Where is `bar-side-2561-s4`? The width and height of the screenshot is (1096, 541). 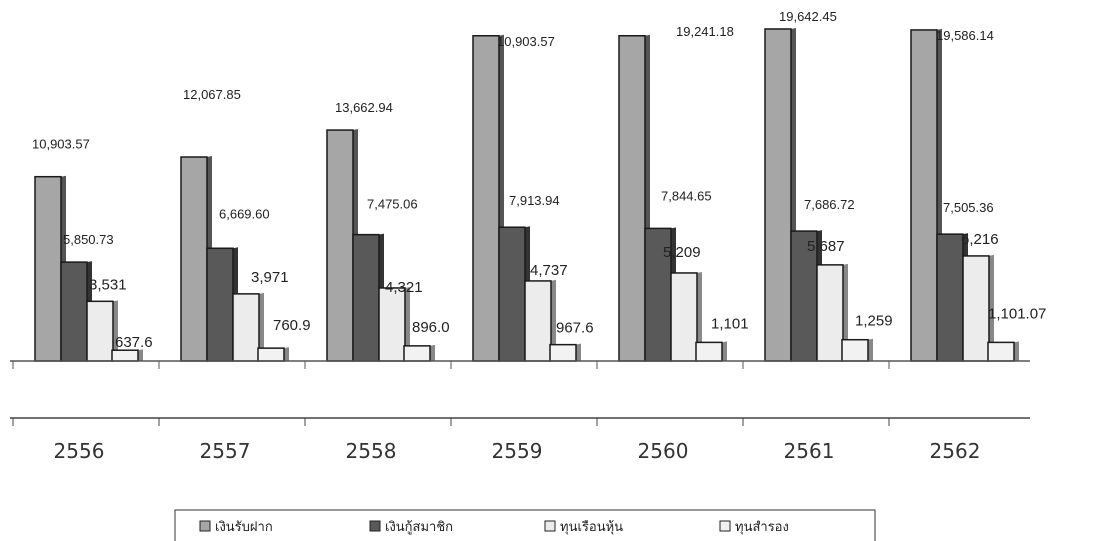
bar-side-2561-s4 is located at coordinates (870, 349).